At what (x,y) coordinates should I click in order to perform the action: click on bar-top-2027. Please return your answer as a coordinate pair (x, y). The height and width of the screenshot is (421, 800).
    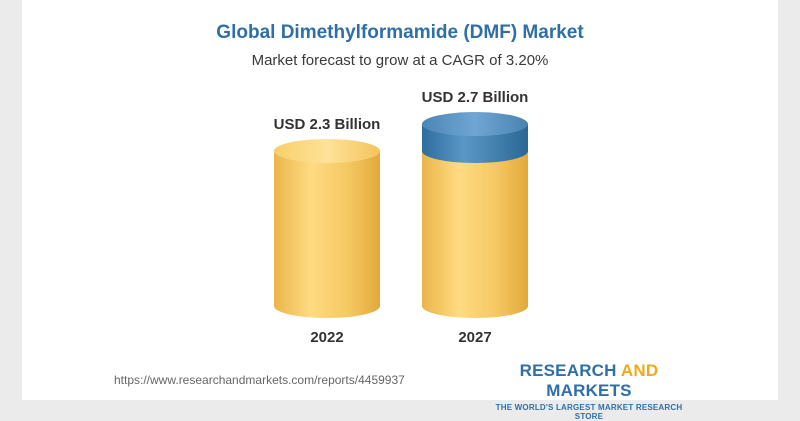
    Looking at the image, I should click on (475, 124).